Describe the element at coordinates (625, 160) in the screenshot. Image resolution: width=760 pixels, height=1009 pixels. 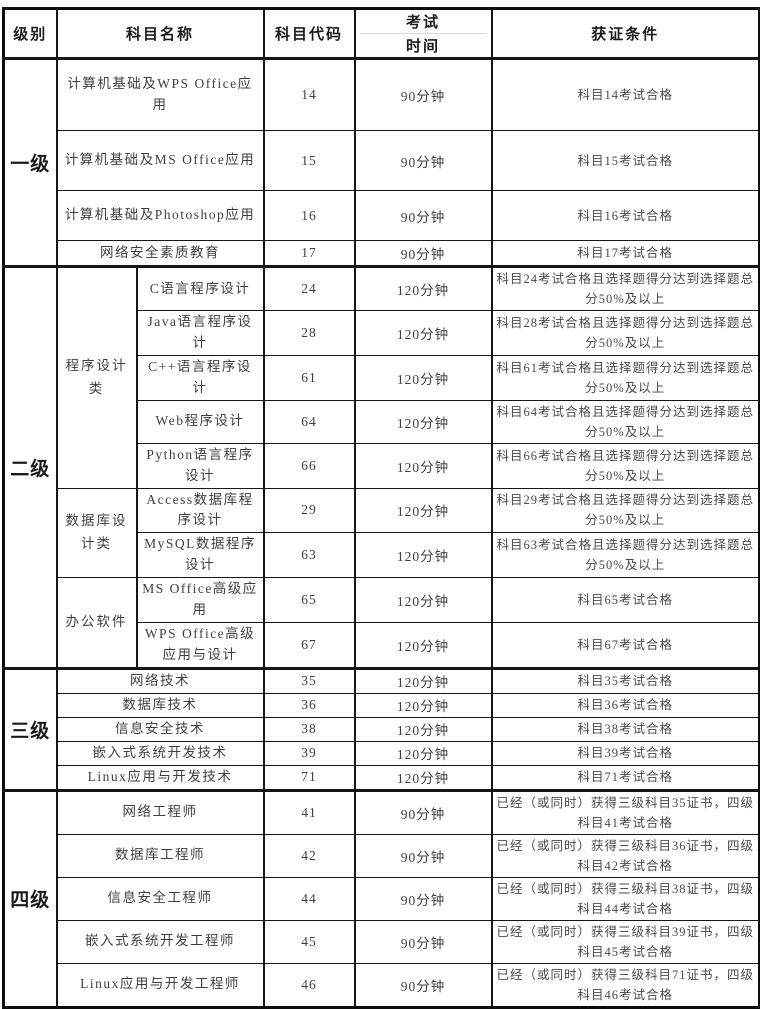
I see `condition-cell: 科目15考试合格` at that location.